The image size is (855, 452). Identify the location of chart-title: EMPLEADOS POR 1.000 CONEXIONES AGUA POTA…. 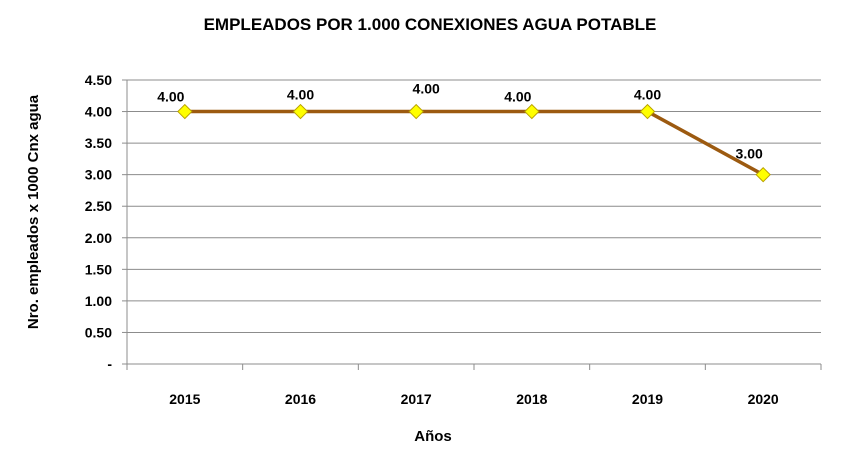
(430, 24).